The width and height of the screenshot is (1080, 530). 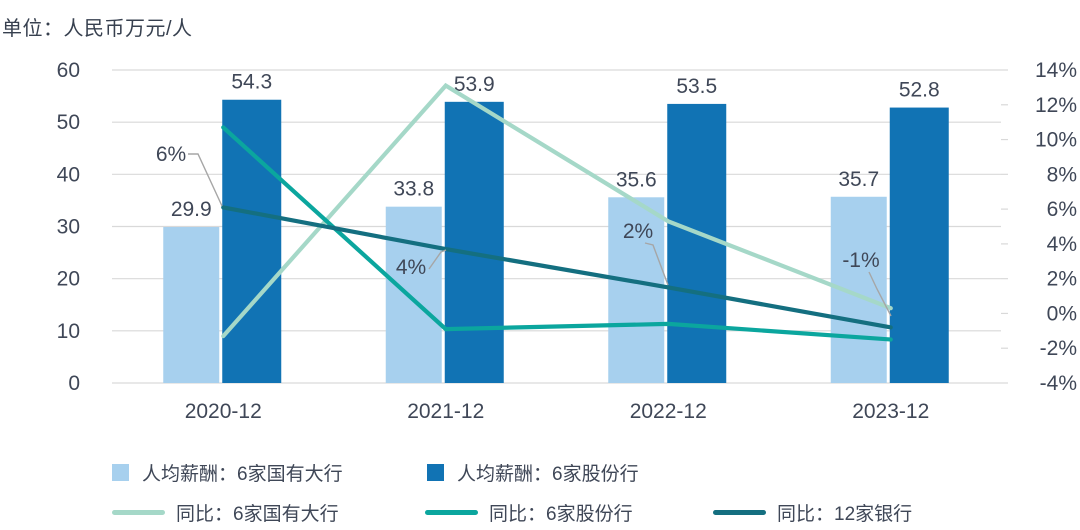 What do you see at coordinates (696, 86) in the screenshot?
I see `bar-value-label: 53.5` at bounding box center [696, 86].